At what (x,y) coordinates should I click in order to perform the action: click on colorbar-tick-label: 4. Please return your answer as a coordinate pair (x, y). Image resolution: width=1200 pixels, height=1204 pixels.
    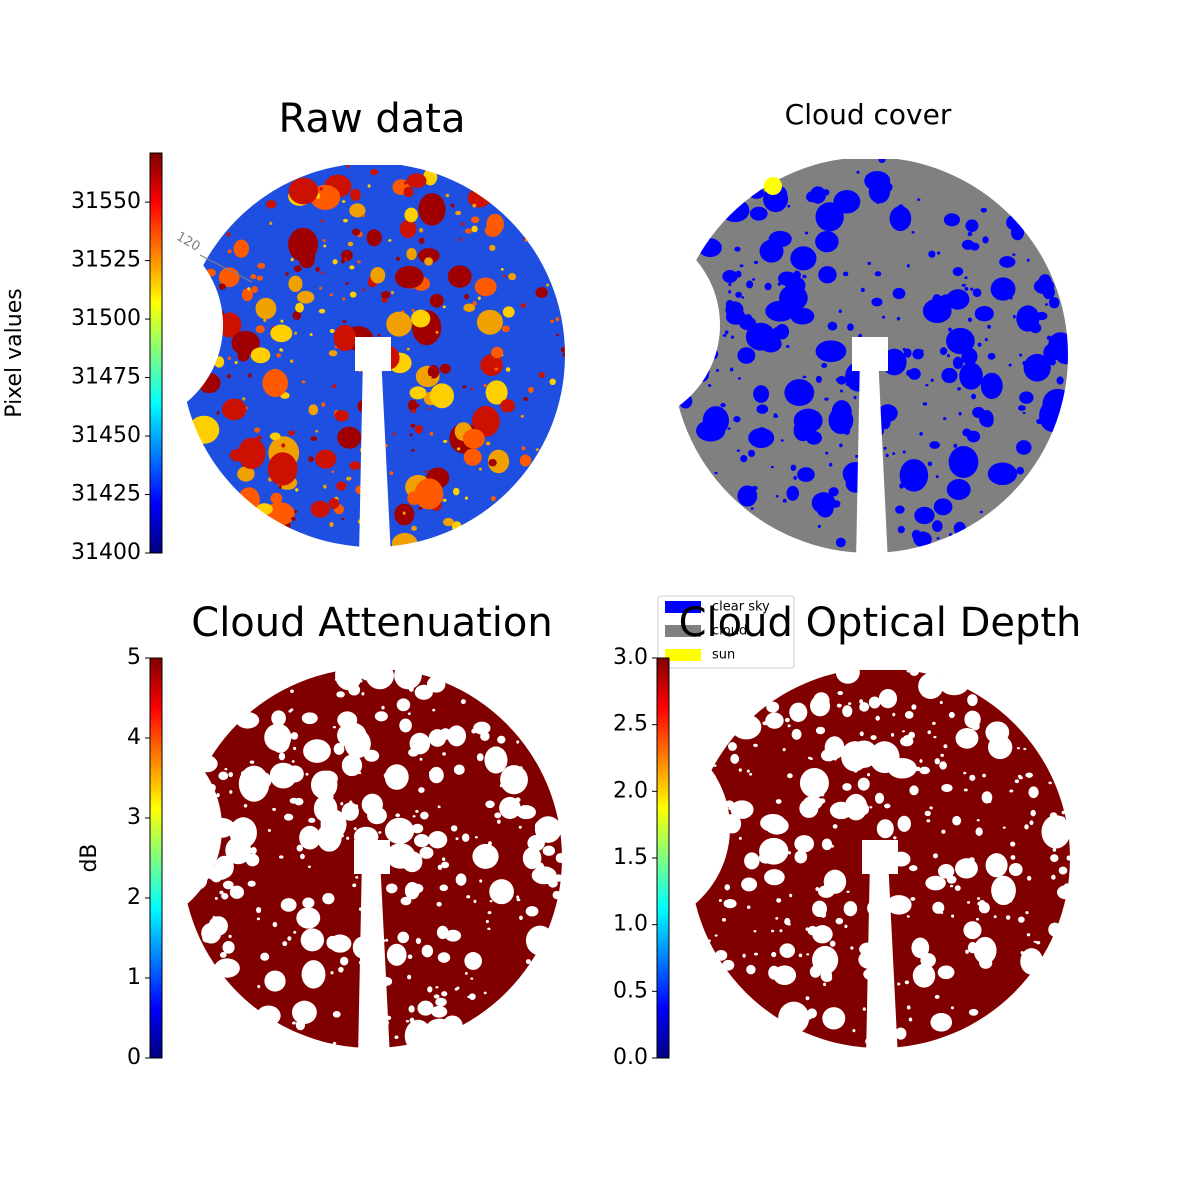
    Looking at the image, I should click on (134, 737).